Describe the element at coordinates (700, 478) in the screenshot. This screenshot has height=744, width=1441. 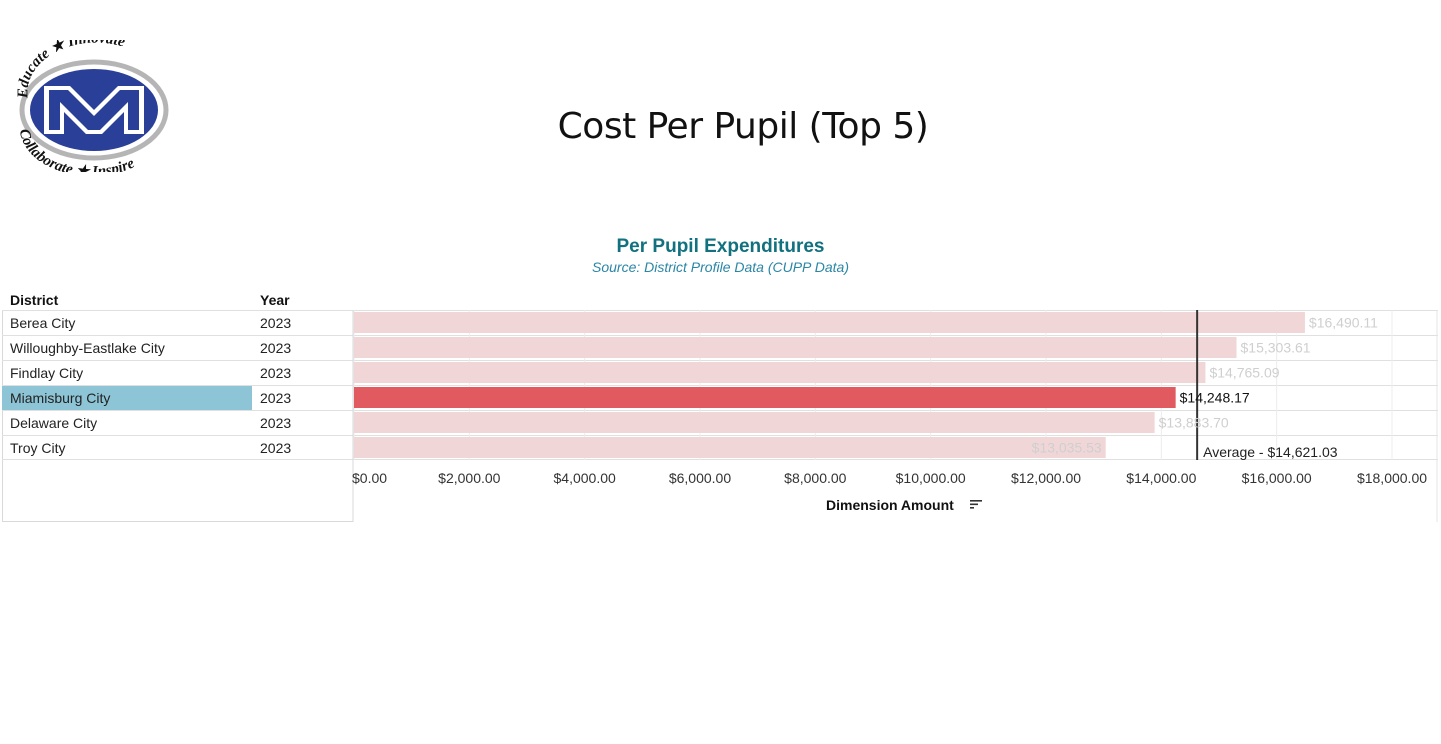
I see `x-tick-label: $6,000.00` at that location.